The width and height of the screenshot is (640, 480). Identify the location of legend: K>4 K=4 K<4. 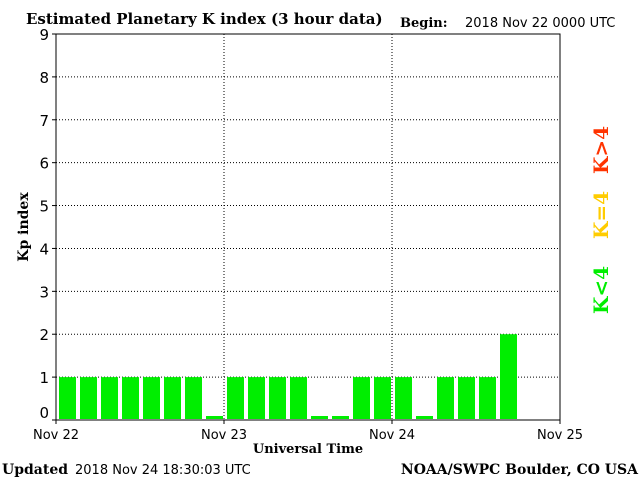
(601, 220).